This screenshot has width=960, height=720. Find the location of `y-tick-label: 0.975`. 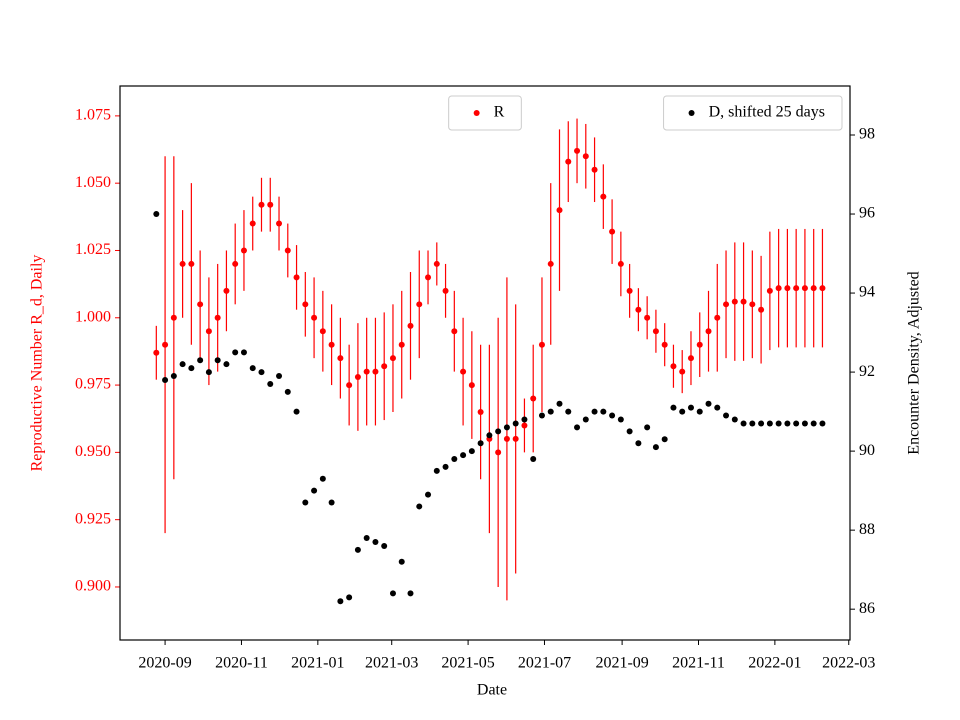

y-tick-label: 0.975 is located at coordinates (93, 384).